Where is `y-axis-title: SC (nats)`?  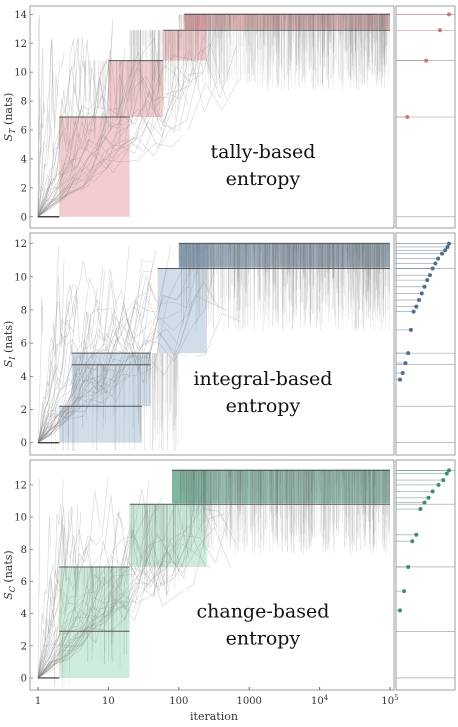
y-axis-title: SC (nats) is located at coordinates (9, 574).